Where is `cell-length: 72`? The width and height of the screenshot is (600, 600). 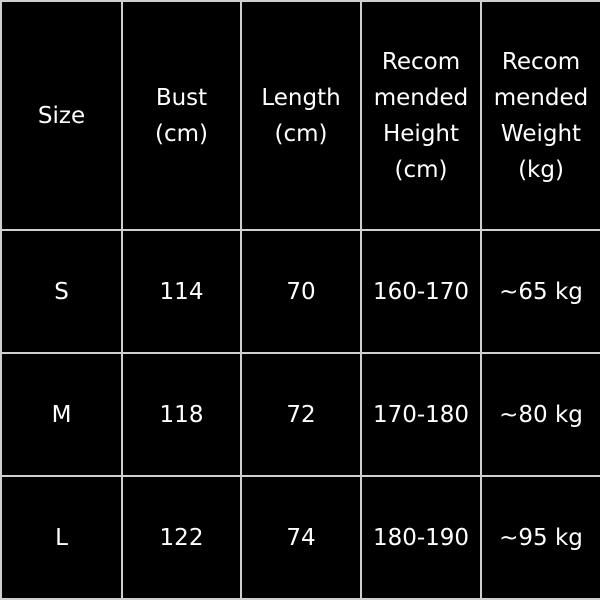
cell-length: 72 is located at coordinates (301, 414).